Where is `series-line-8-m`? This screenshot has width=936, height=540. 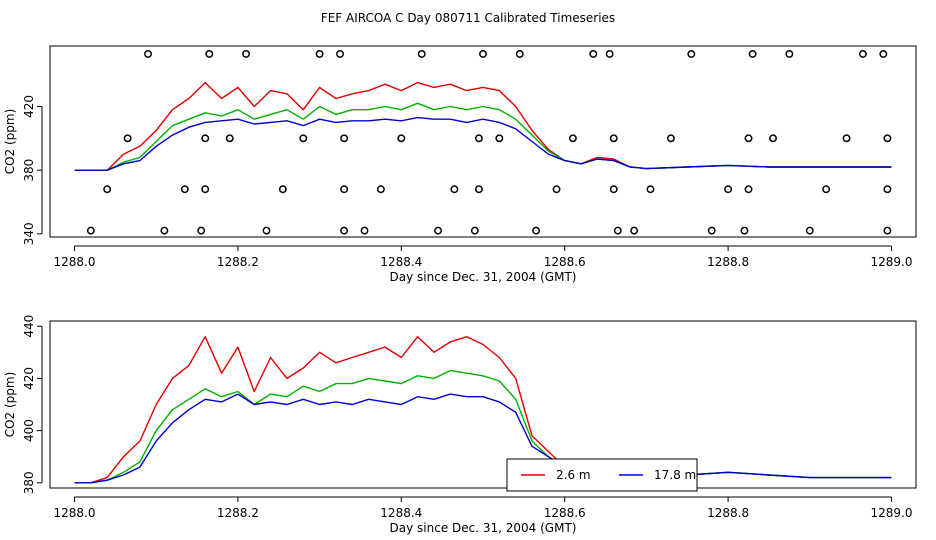 series-line-8-m is located at coordinates (483, 136).